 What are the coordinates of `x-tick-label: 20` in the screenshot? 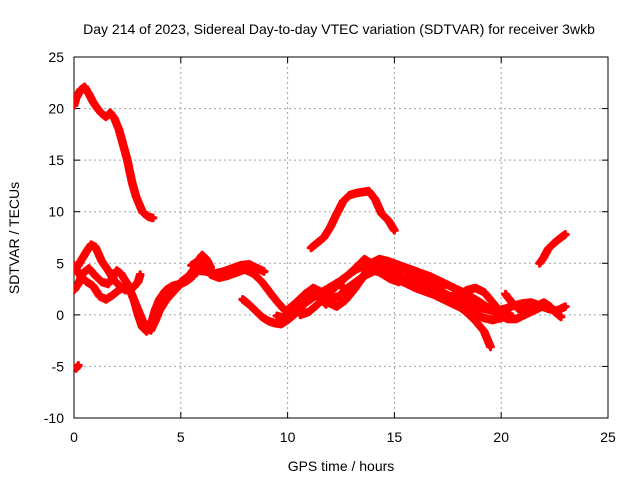 It's located at (501, 437).